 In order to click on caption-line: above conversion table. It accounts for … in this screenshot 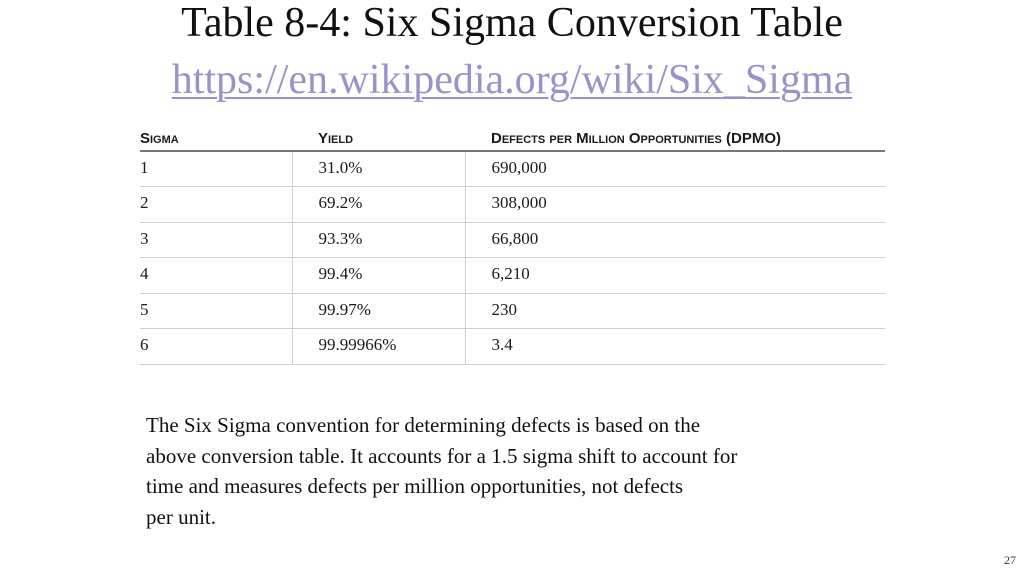, I will do `click(442, 455)`.